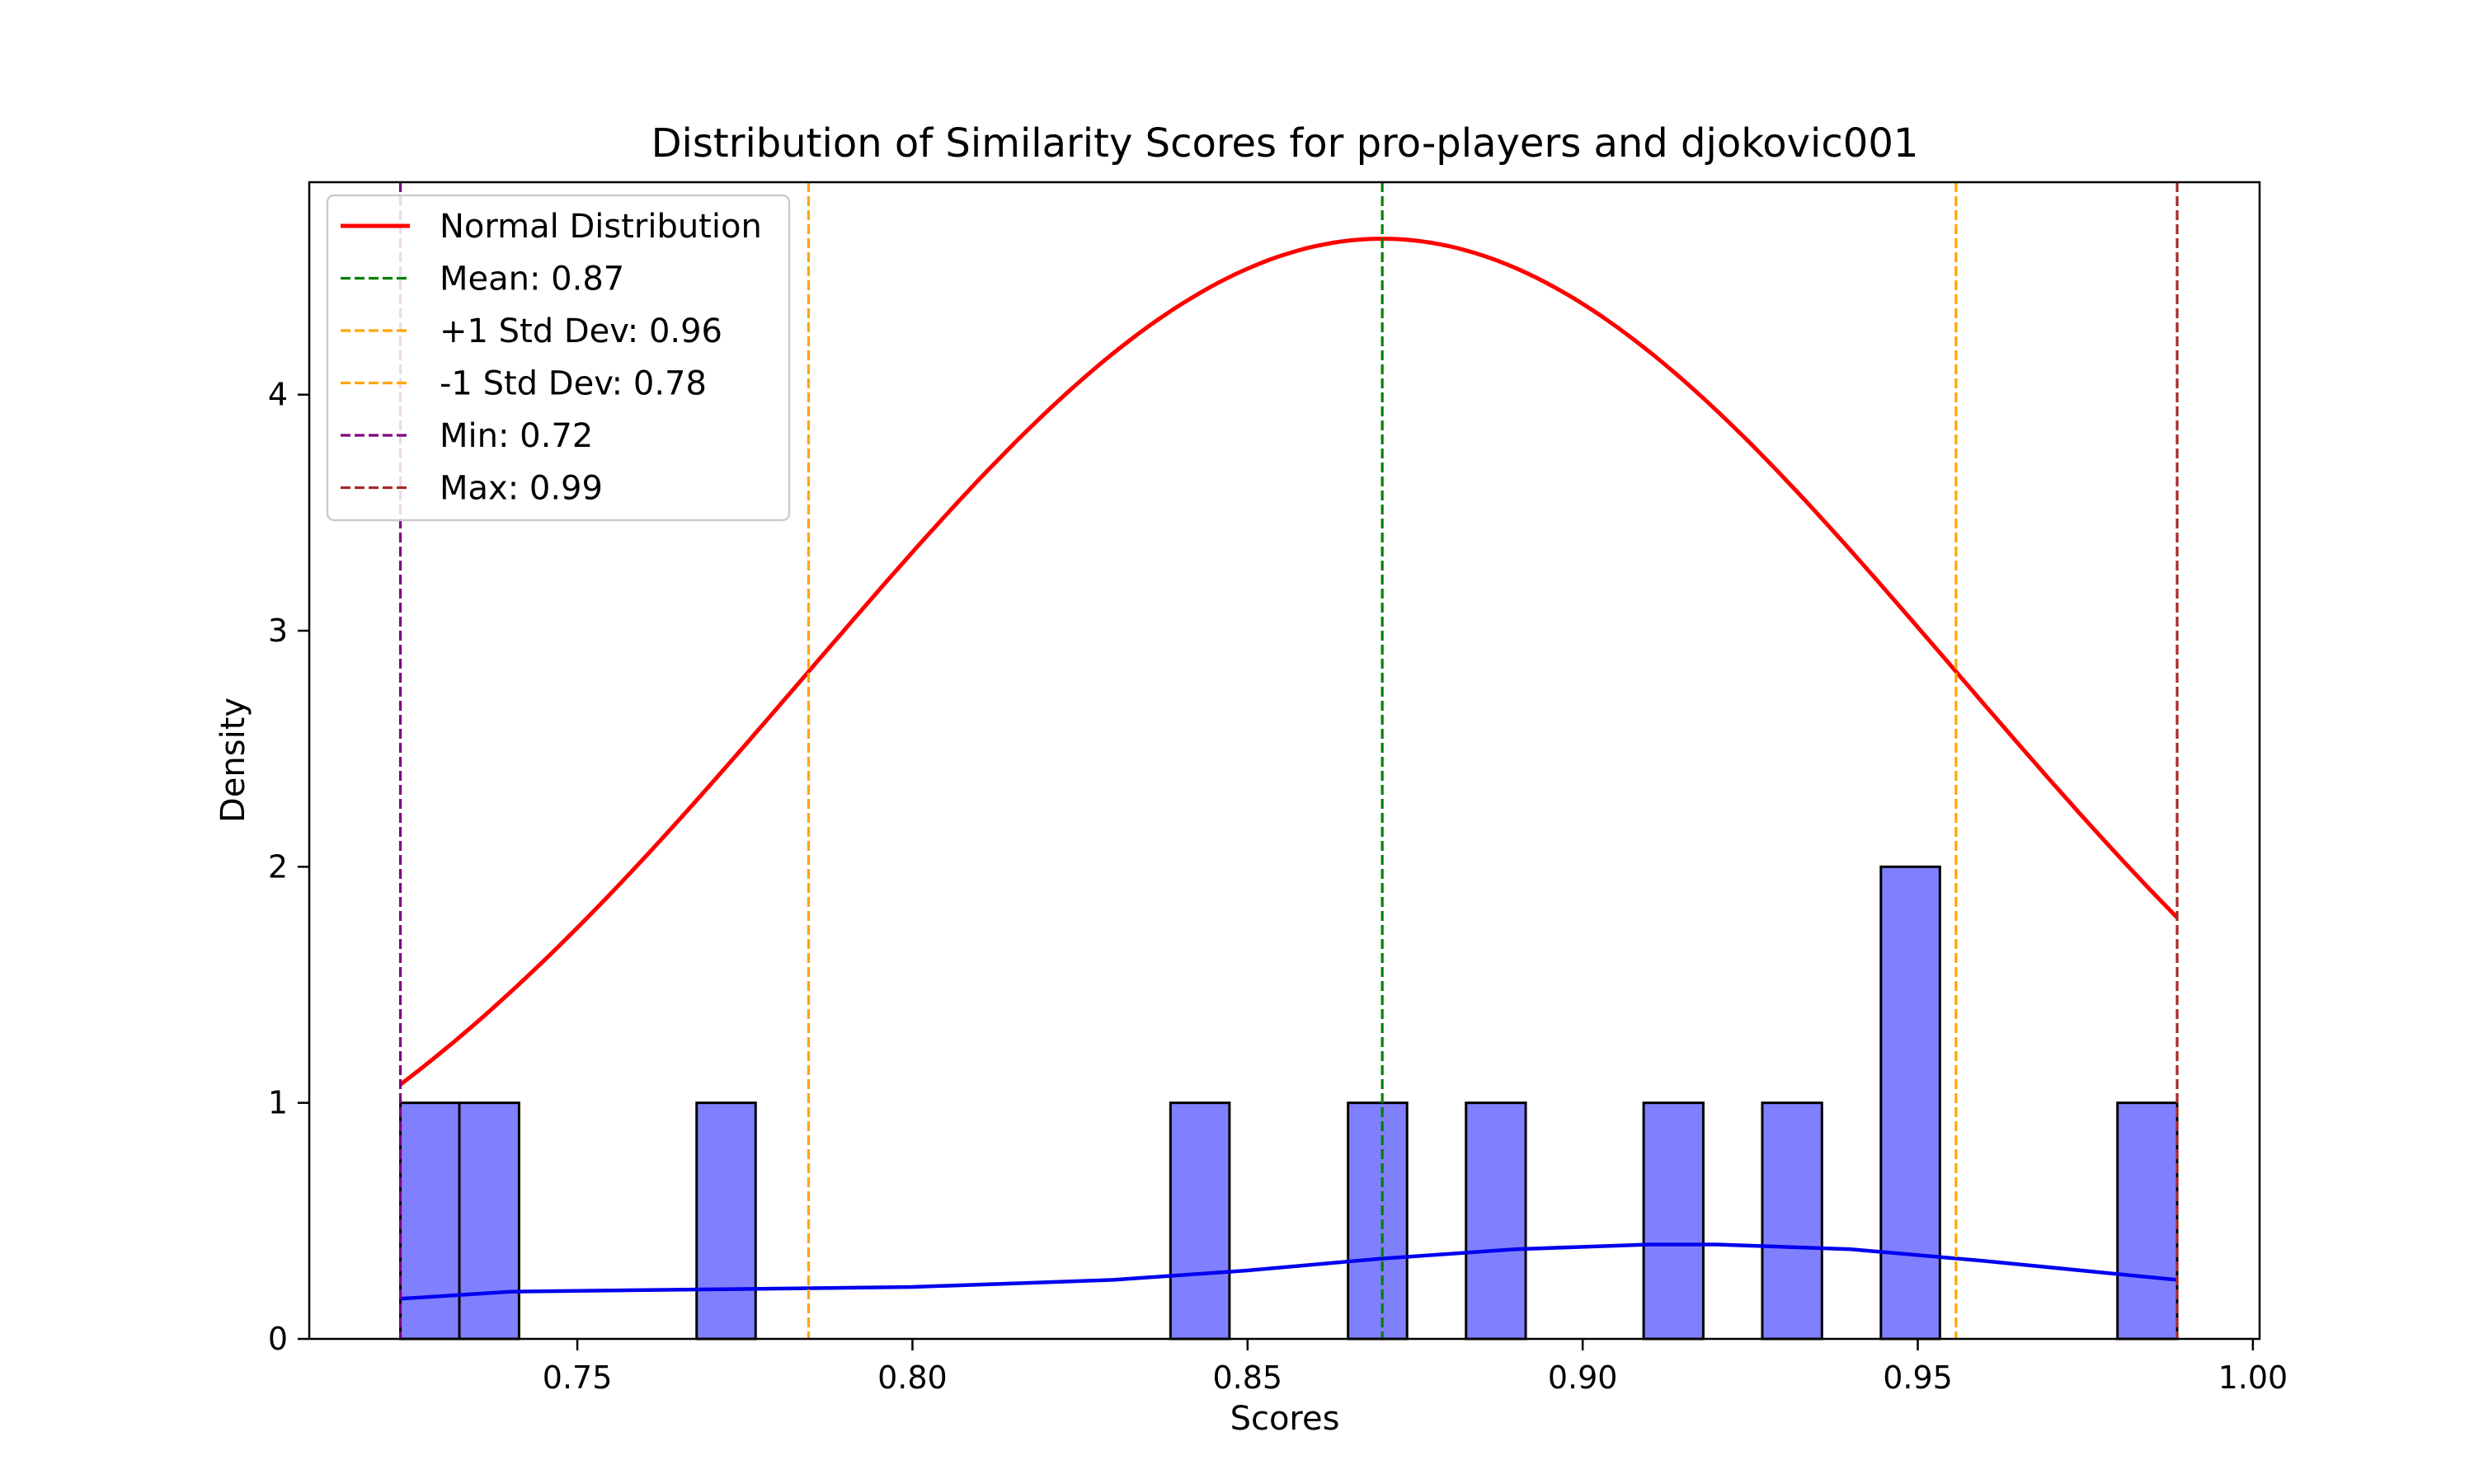 This screenshot has width=2474, height=1484. Describe the element at coordinates (1289, 1271) in the screenshot. I see `kde-line` at that location.